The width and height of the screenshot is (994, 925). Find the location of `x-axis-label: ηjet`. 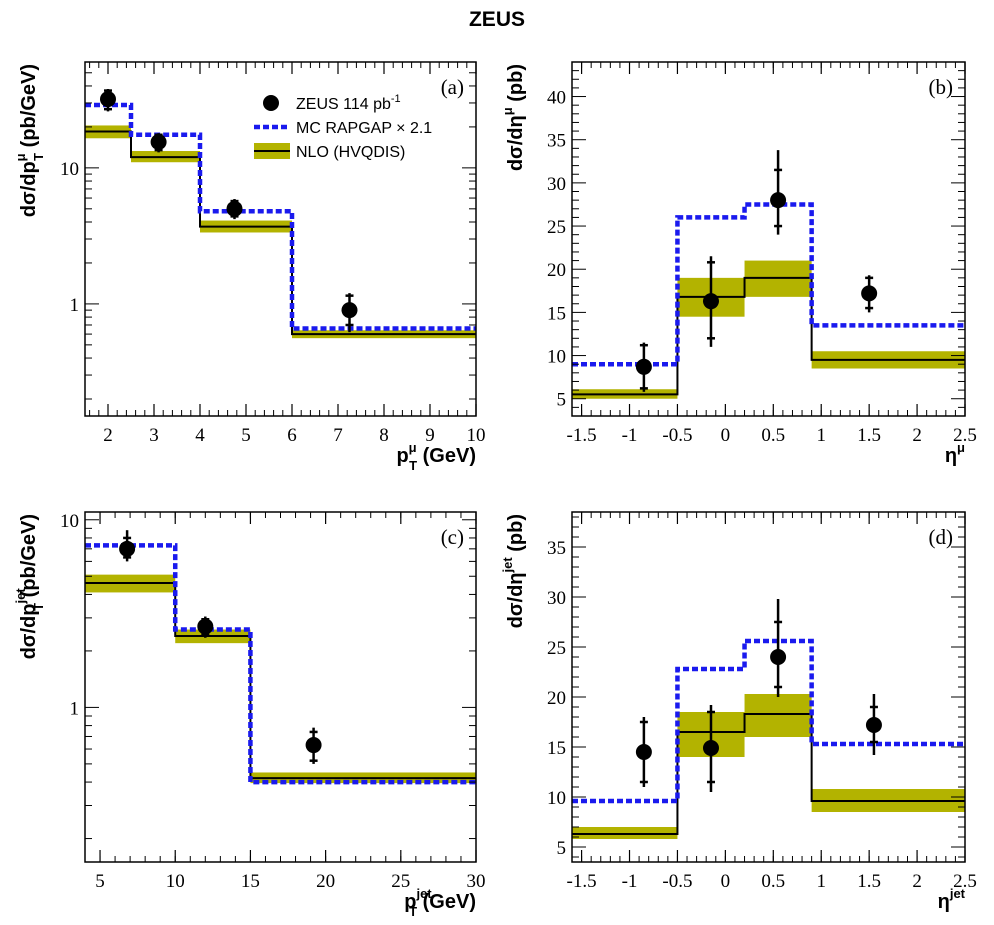

x-axis-label: ηjet is located at coordinates (952, 899).